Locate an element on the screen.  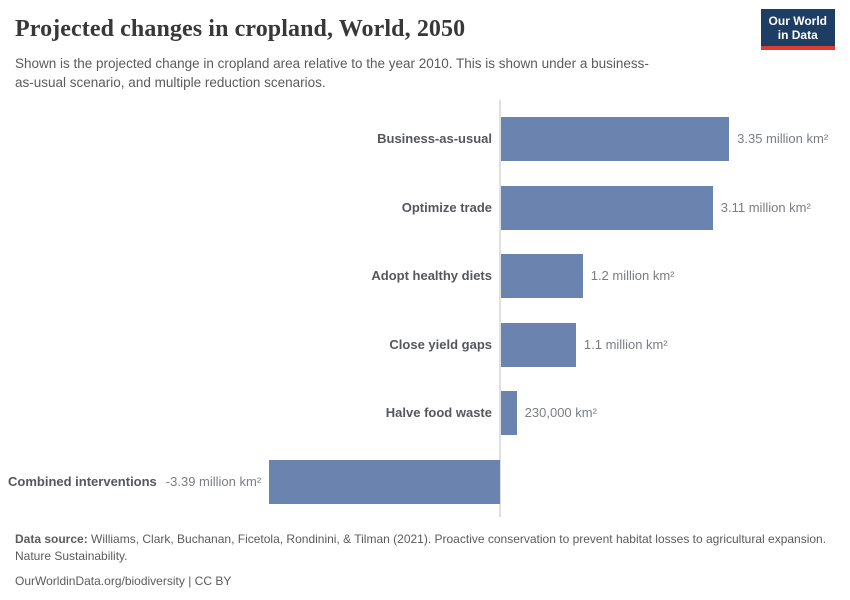
bar-value-adopt-healthy-diets: 1.2 million km² is located at coordinates (632, 275).